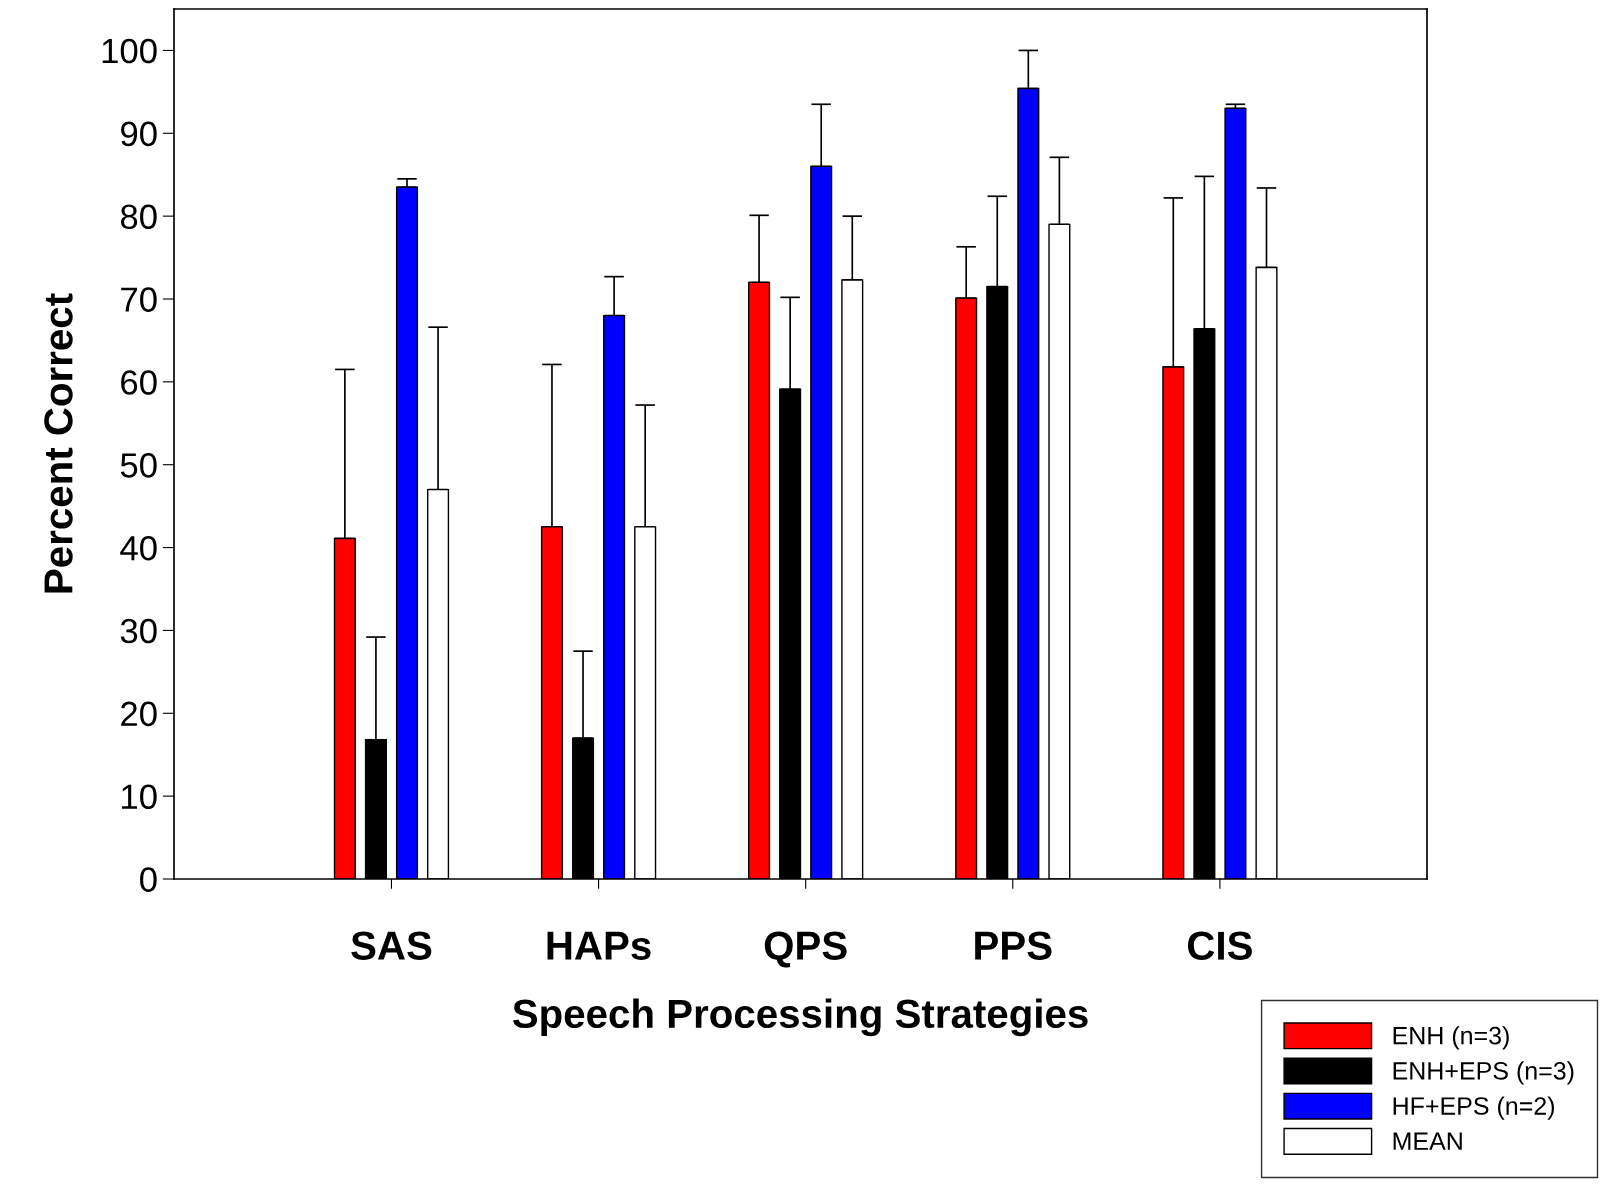 This screenshot has height=1190, width=1610. I want to click on y-tick-label: 20, so click(139, 714).